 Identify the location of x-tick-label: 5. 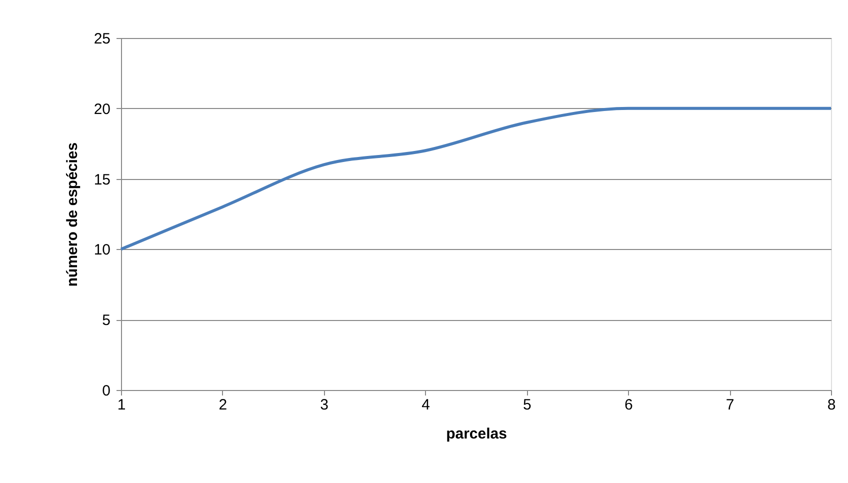
(527, 405).